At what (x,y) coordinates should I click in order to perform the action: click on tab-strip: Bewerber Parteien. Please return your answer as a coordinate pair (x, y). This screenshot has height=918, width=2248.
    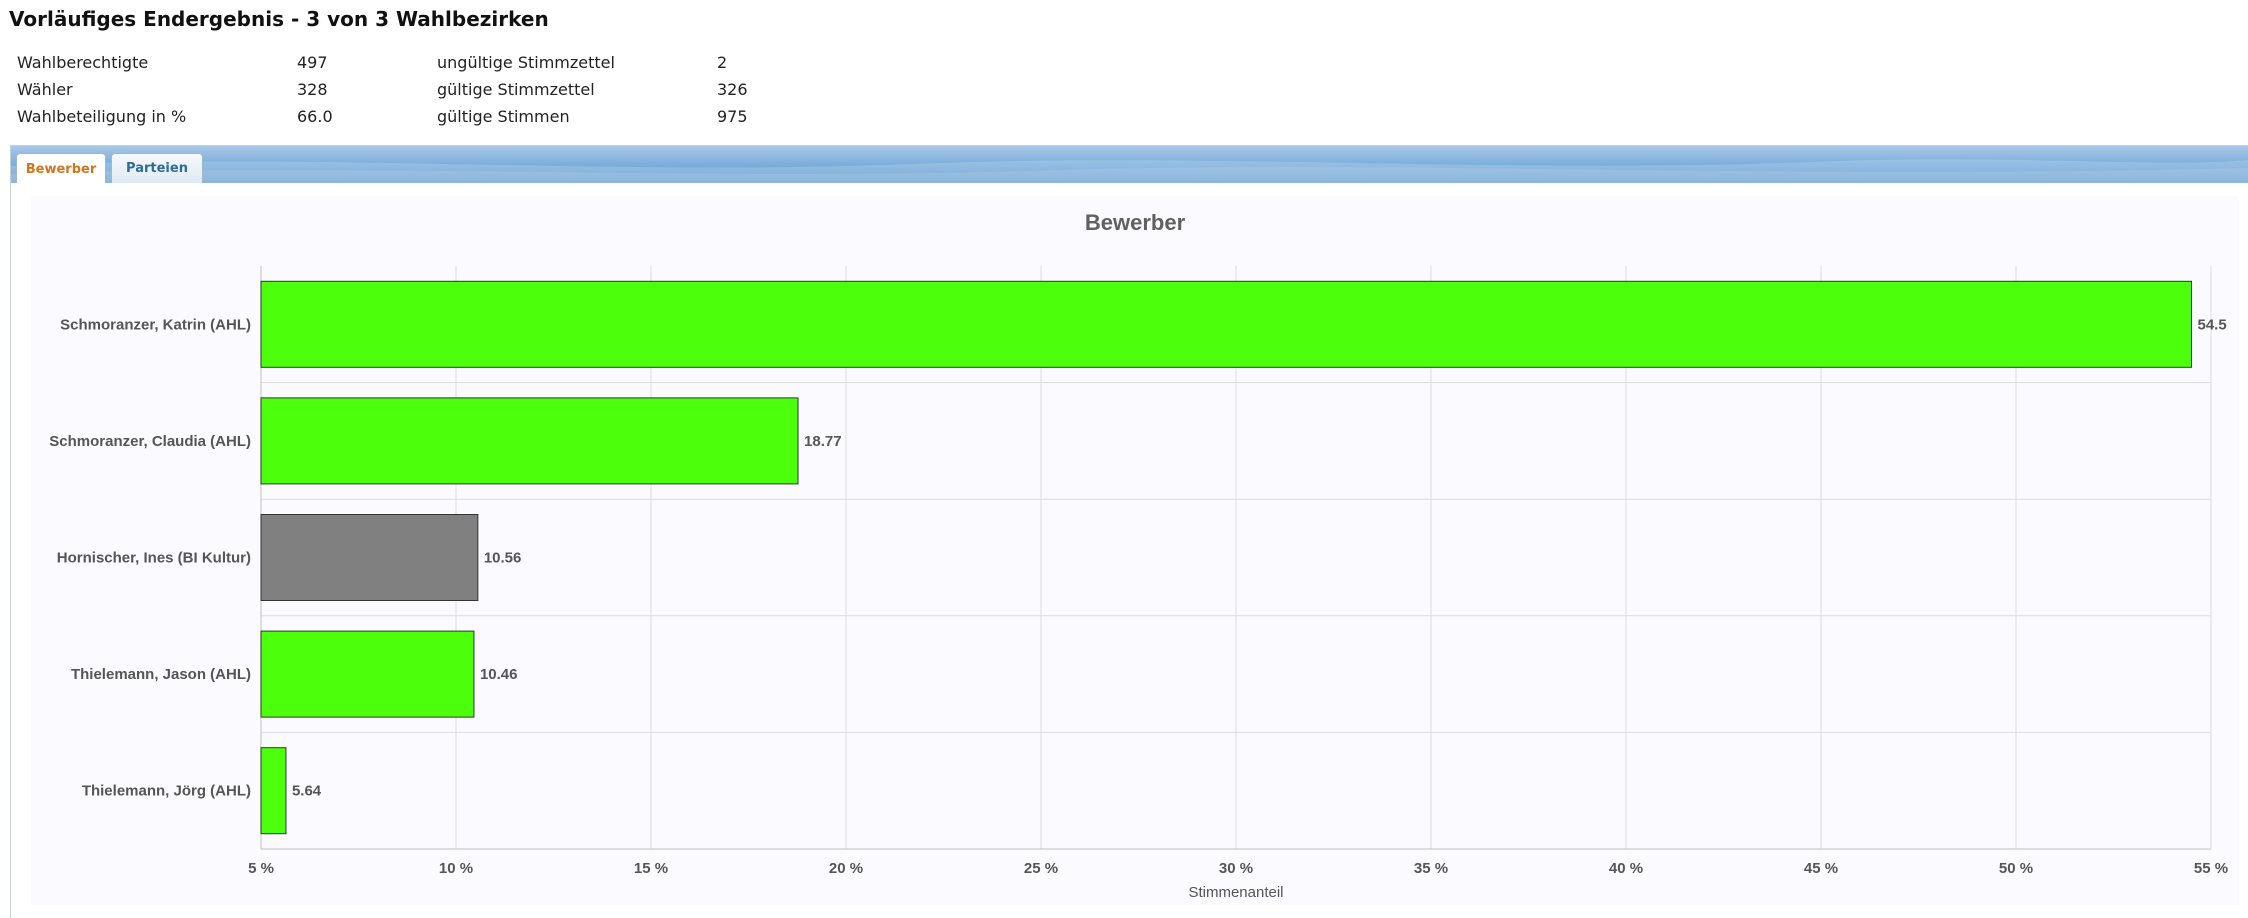
    Looking at the image, I should click on (1129, 164).